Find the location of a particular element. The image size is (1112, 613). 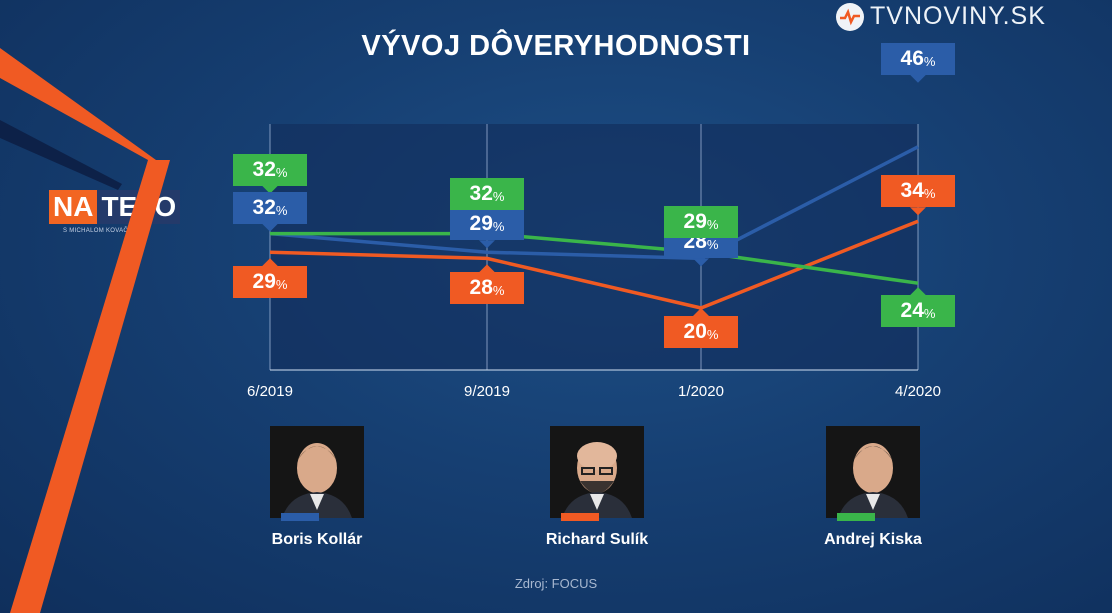

show-logo-na: NA is located at coordinates (73, 207).